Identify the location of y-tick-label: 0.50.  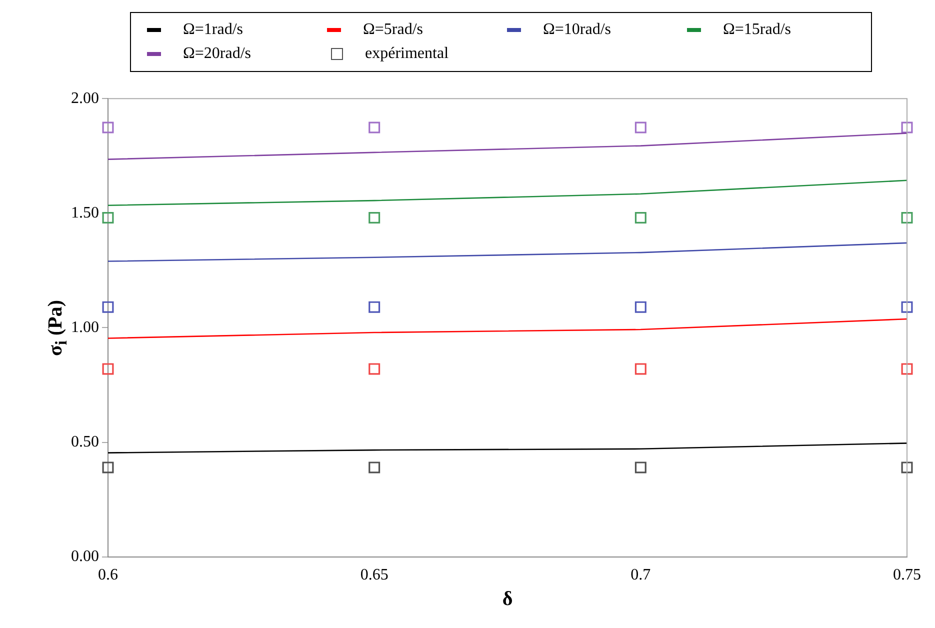
(85, 441).